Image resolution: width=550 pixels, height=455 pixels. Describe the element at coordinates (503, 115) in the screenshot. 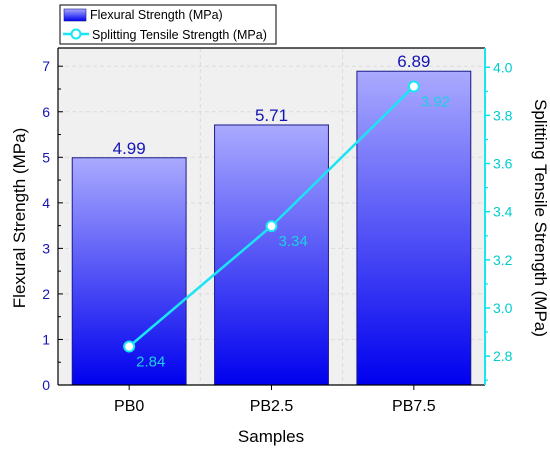

I see `y-right-tick-label: 3.8` at that location.